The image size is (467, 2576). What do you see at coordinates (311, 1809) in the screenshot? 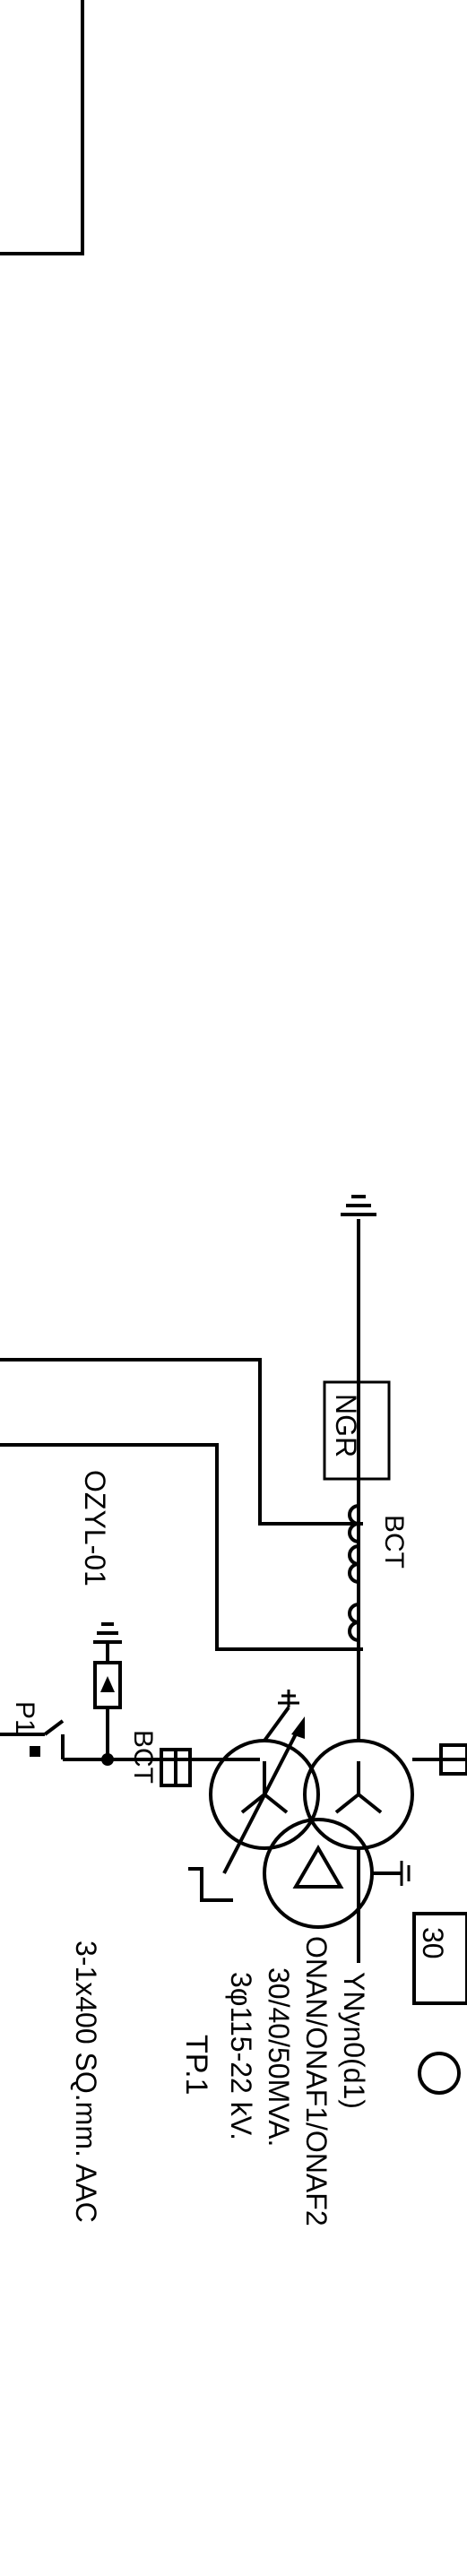
I see `transformer-tp1` at bounding box center [311, 1809].